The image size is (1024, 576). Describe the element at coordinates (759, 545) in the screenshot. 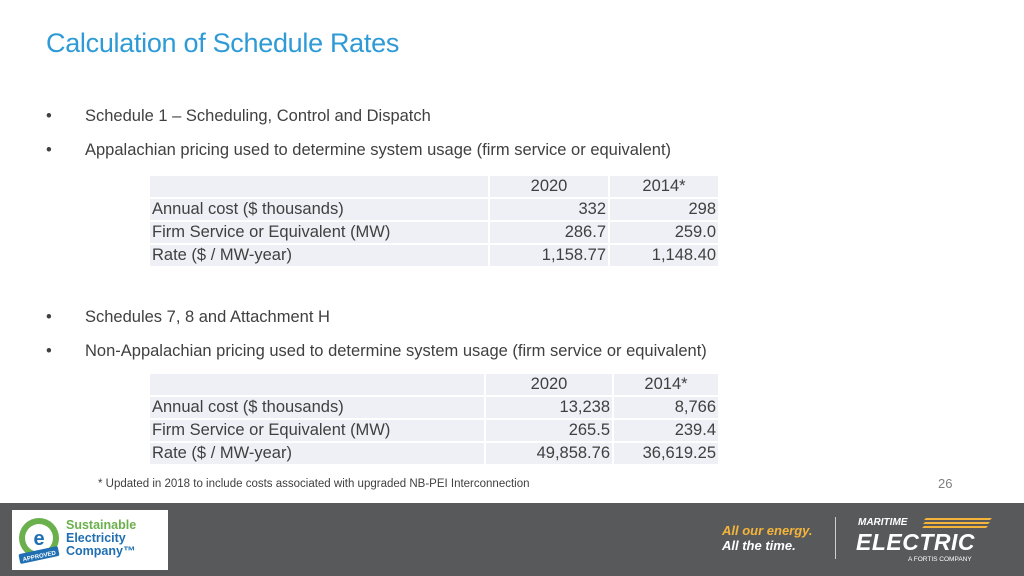

I see `tagline-line: All the time.` at that location.